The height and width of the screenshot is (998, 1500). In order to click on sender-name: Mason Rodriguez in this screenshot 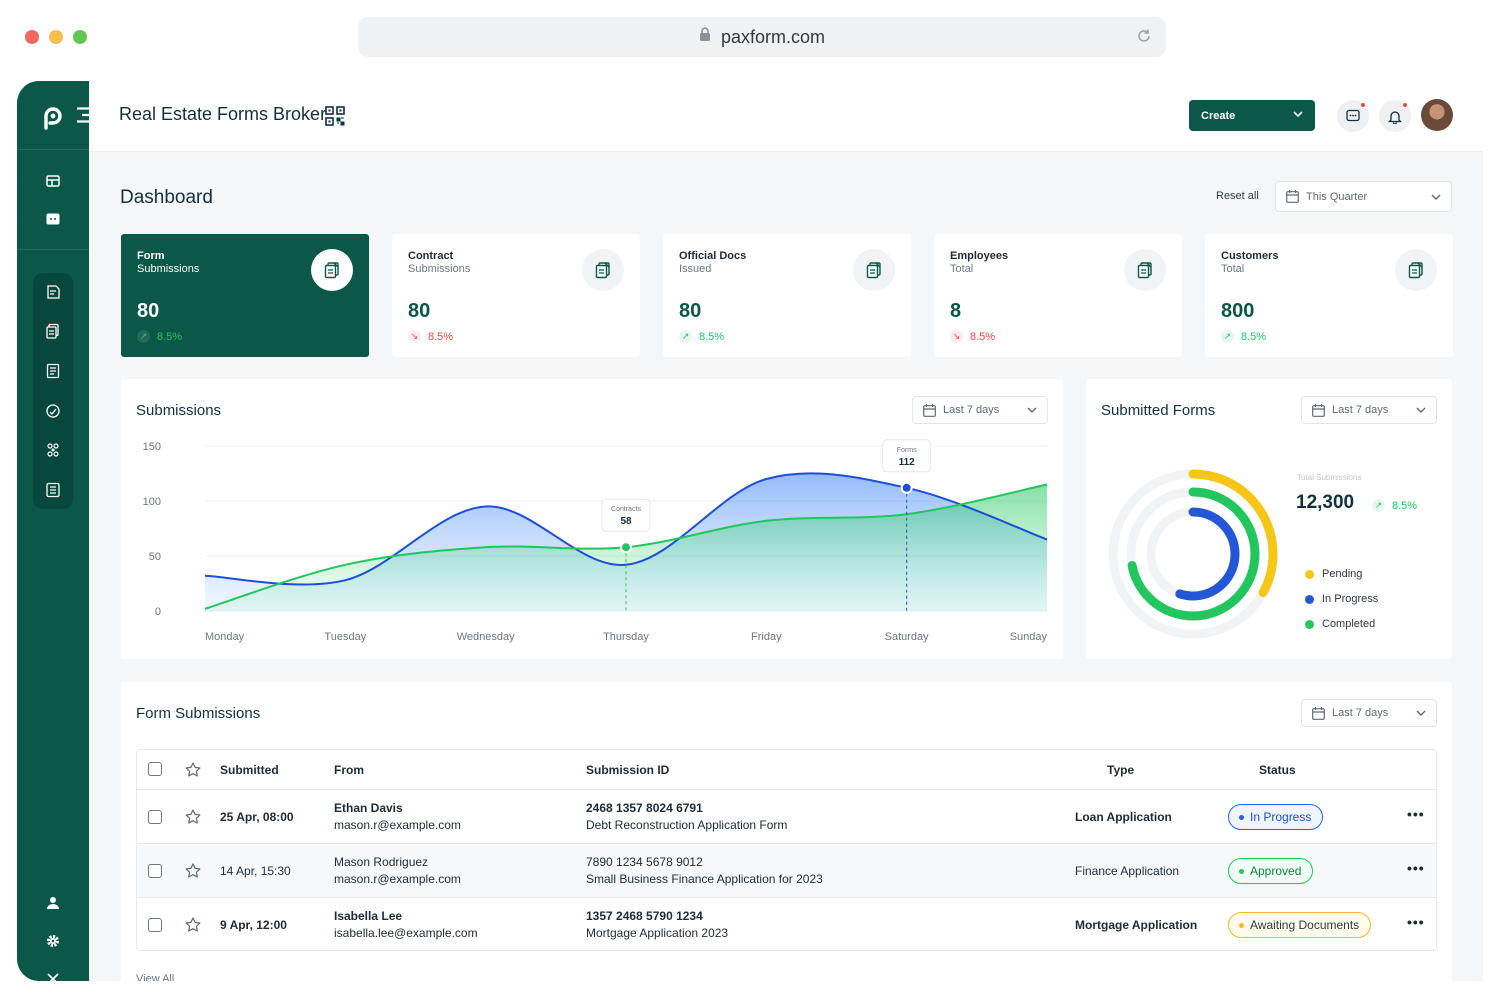, I will do `click(381, 862)`.